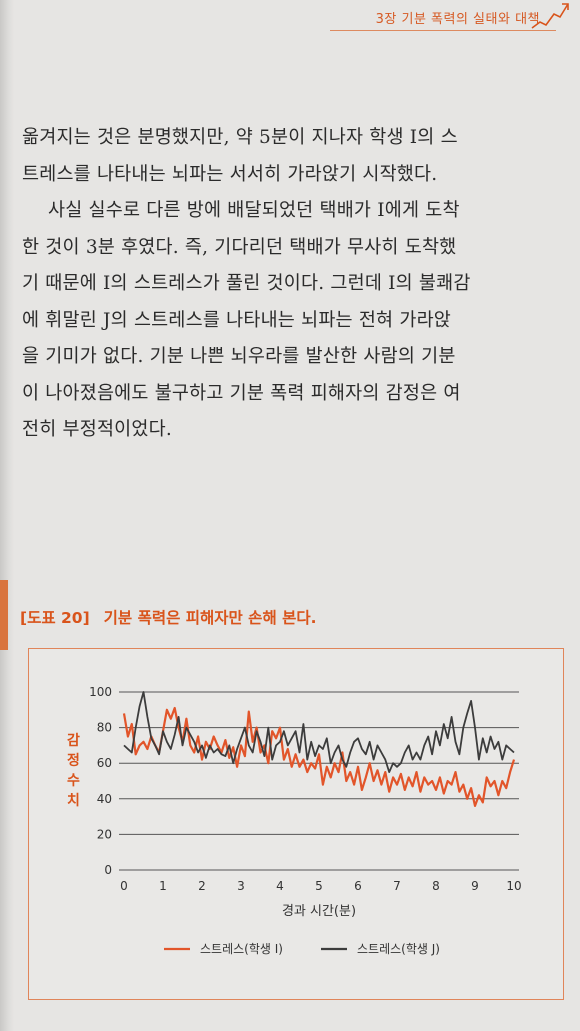 The width and height of the screenshot is (580, 1031). What do you see at coordinates (254, 210) in the screenshot?
I see `body-line: 사실 실수로 다른 방에 배달되었던 택배가 I에게 도착` at bounding box center [254, 210].